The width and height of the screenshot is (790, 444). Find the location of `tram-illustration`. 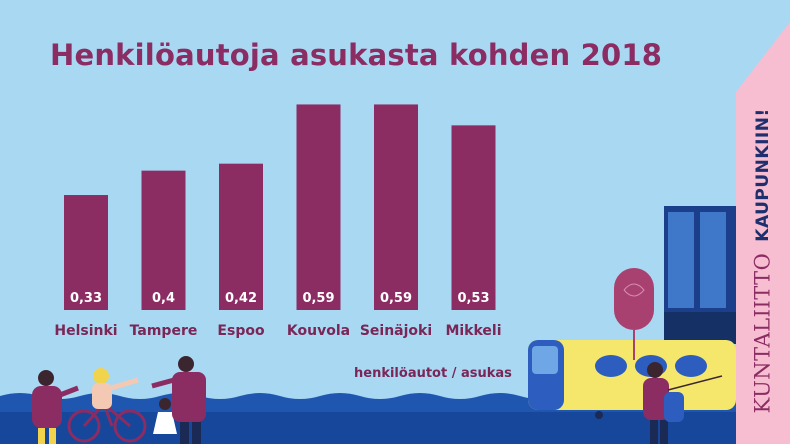

tram-illustration is located at coordinates (632, 312).